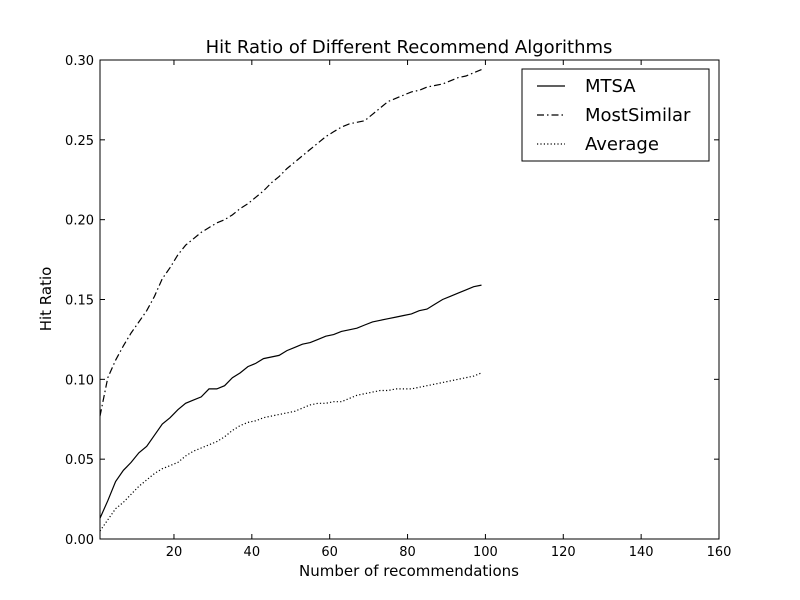 The image size is (800, 600). I want to click on y-tick-label: 0.25, so click(79, 141).